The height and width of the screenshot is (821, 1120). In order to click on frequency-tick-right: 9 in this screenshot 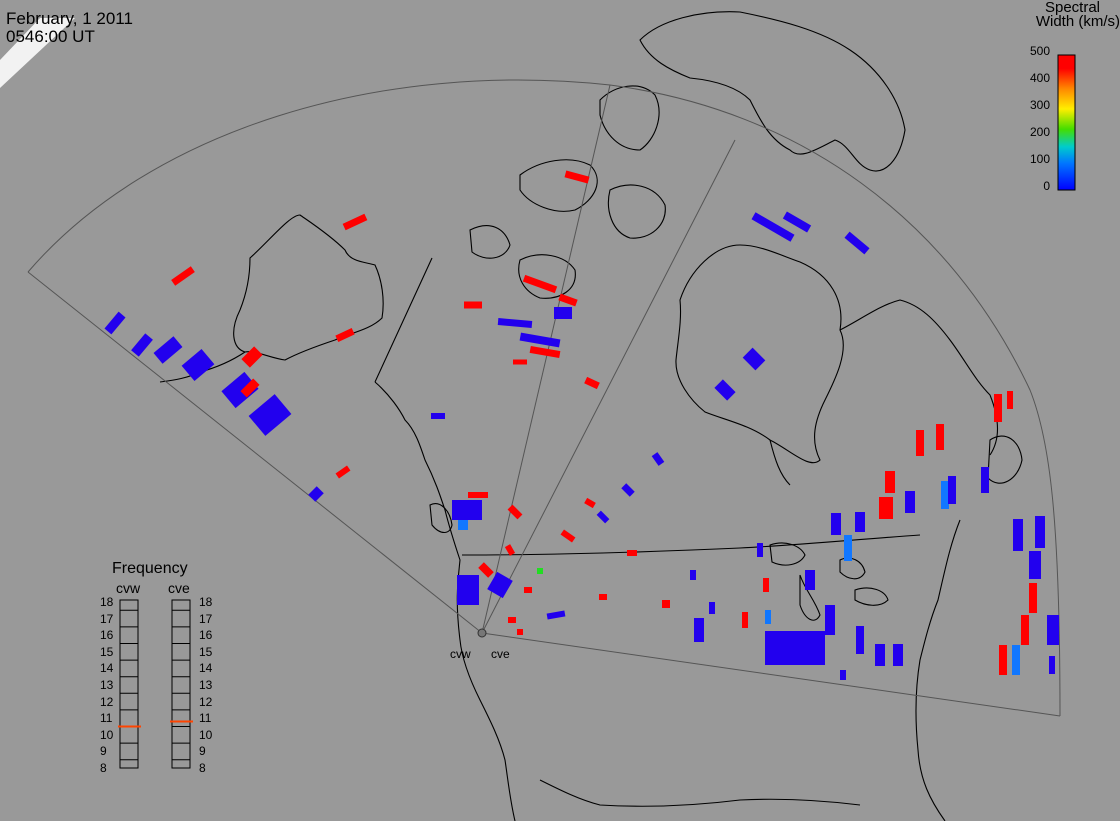, I will do `click(202, 751)`.